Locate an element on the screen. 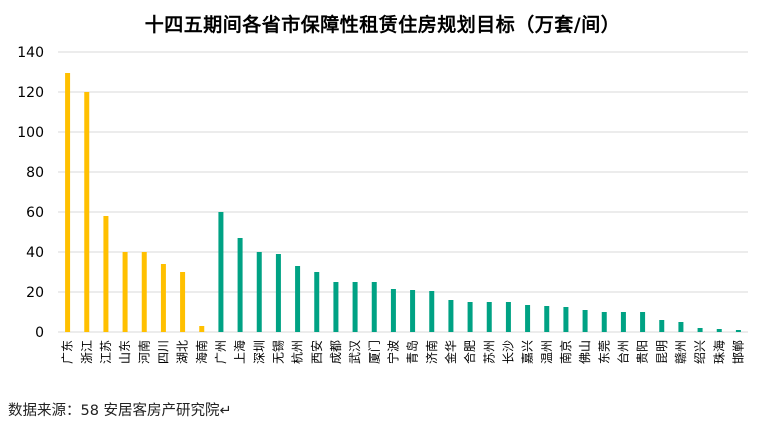 The height and width of the screenshot is (436, 765). x-category-label: 台州 is located at coordinates (622, 352).